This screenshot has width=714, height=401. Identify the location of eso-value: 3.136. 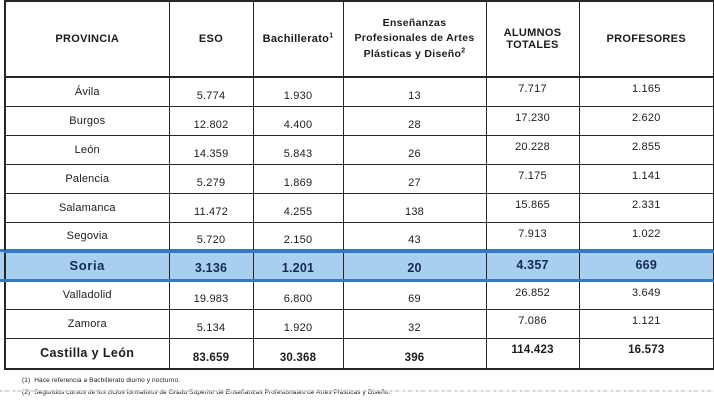
(211, 265).